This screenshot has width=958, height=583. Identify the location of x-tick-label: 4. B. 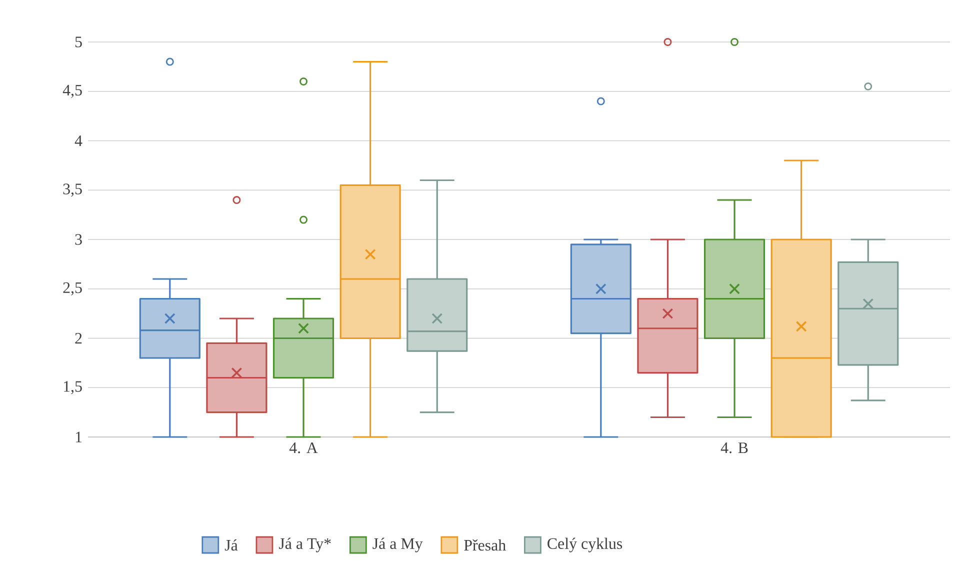
(734, 448).